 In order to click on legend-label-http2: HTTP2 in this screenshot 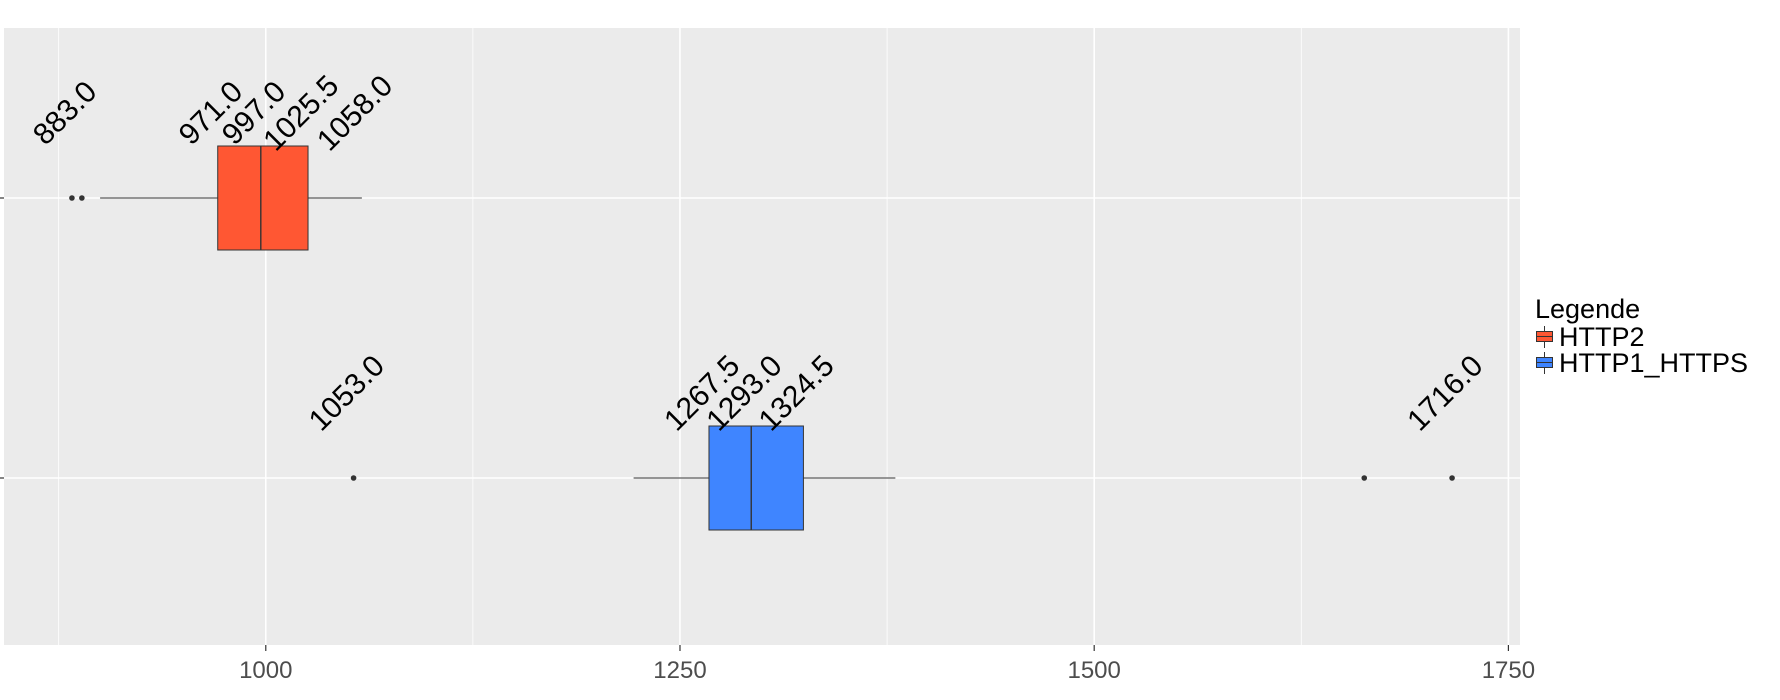, I will do `click(1602, 337)`.